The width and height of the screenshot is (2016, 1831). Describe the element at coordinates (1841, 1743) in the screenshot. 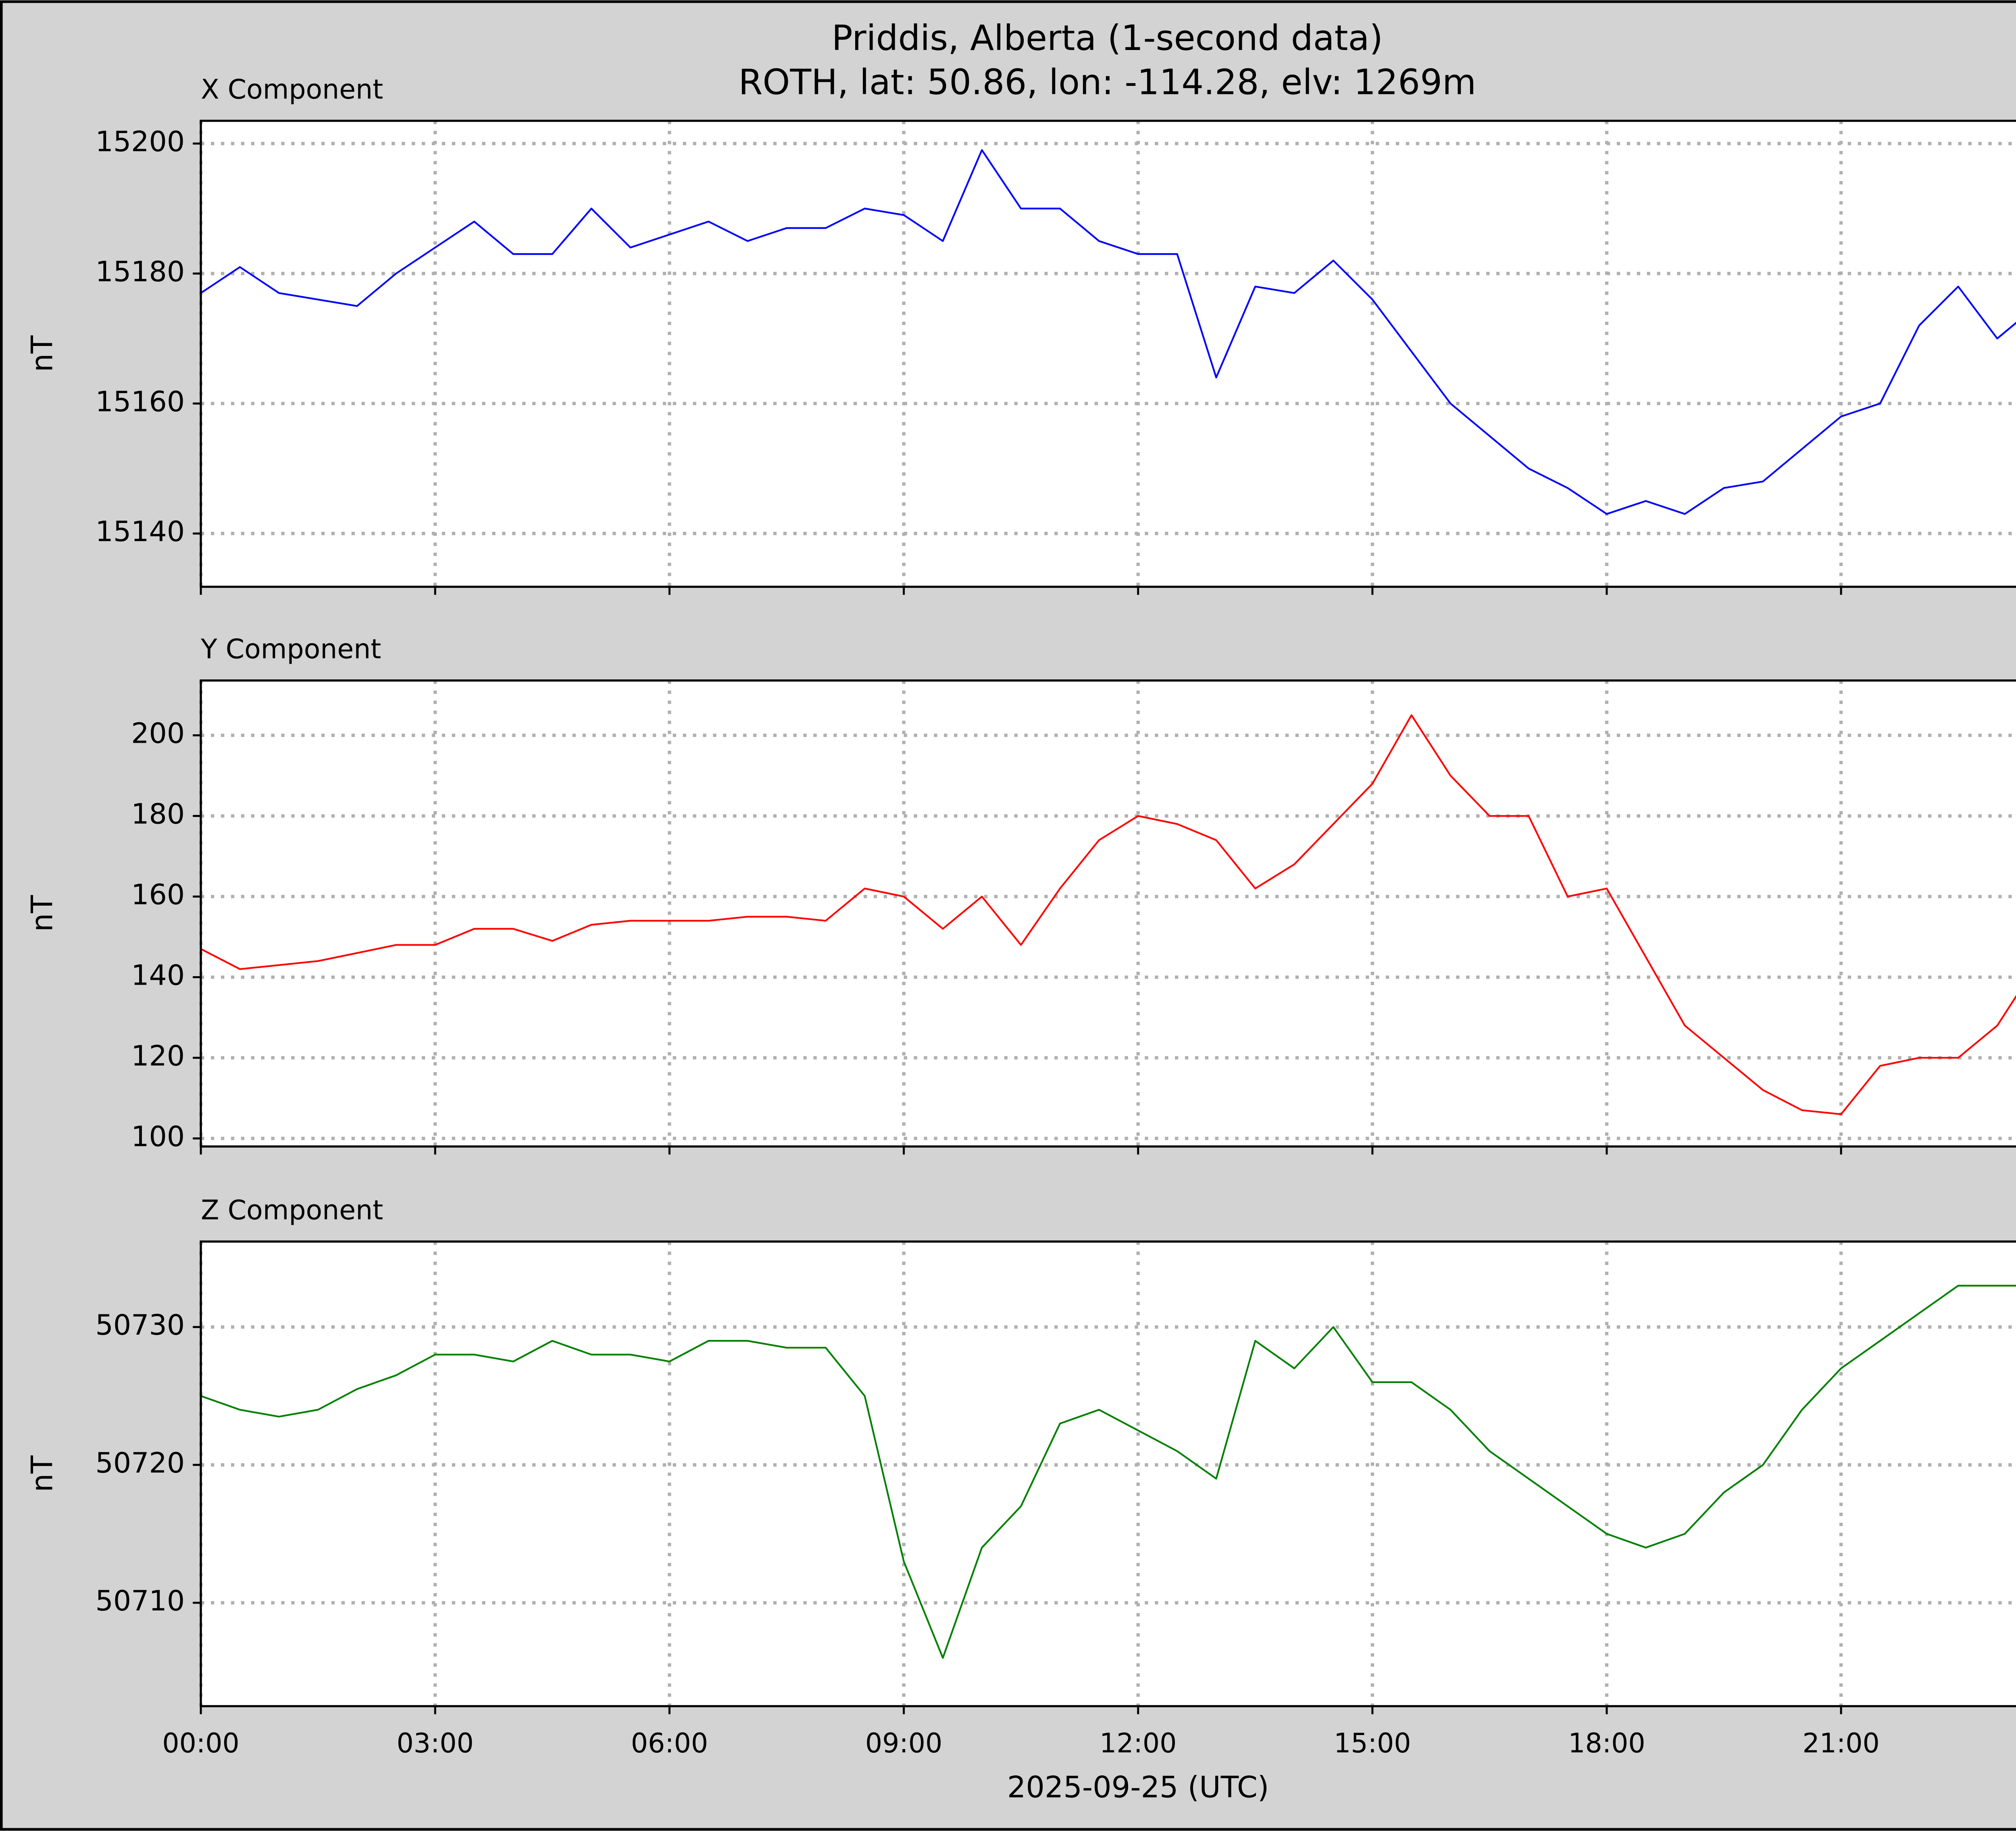

I see `x-tick-label: 21:00` at that location.